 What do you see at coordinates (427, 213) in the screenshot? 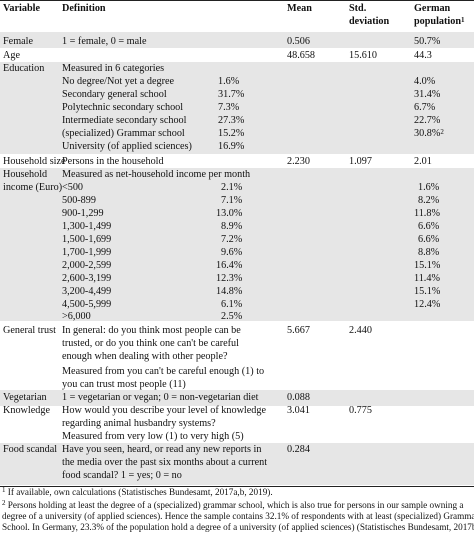
I see `income-german: 11.8%` at bounding box center [427, 213].